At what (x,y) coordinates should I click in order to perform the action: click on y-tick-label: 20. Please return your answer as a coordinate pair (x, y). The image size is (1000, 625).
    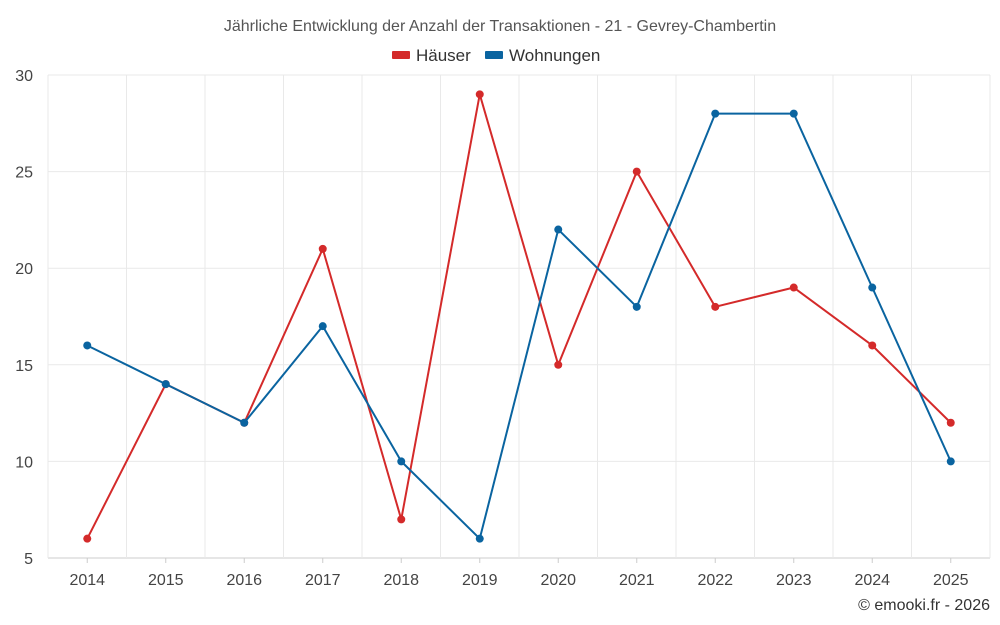
    Looking at the image, I should click on (24, 269).